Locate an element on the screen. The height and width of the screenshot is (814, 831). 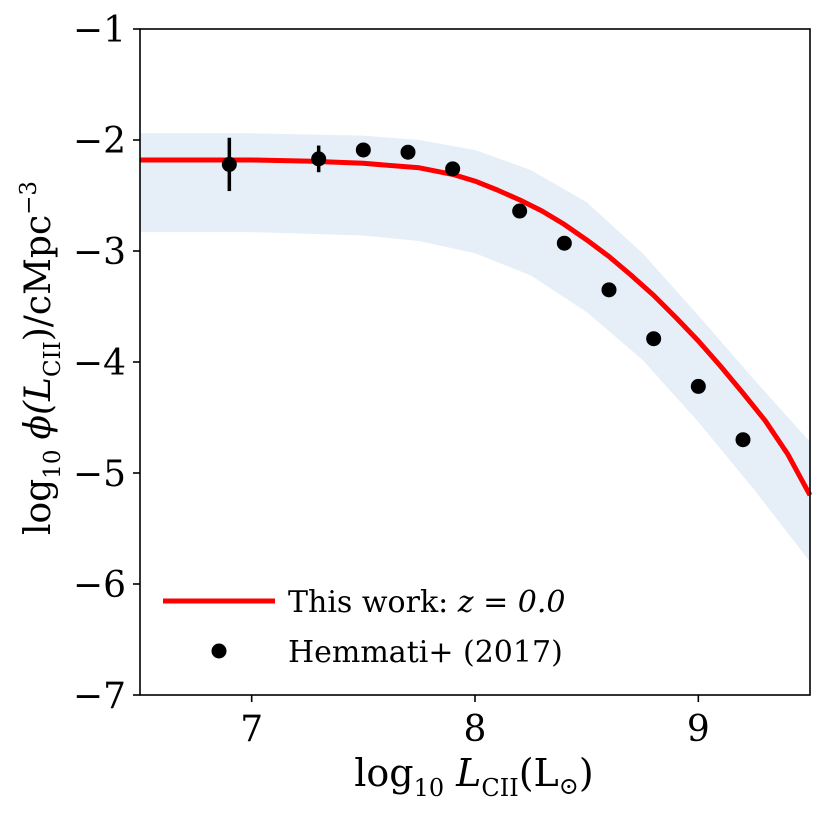
x-axis-title: log10 LCII(L⊙) is located at coordinates (473, 776).